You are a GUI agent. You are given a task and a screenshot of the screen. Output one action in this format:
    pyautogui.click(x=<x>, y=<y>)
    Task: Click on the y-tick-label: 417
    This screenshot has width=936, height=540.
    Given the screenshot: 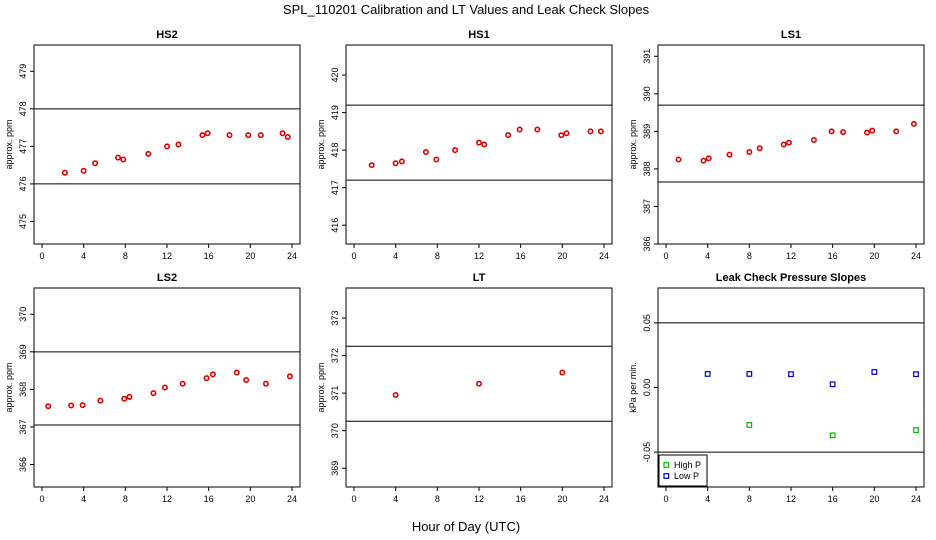 What is the action you would take?
    pyautogui.click(x=335, y=187)
    